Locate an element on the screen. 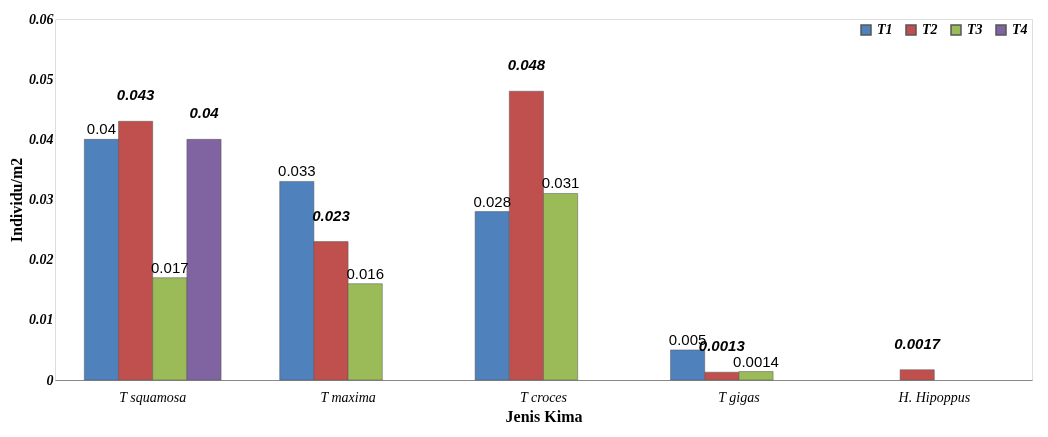 This screenshot has width=1048, height=437. legend-label: T3 is located at coordinates (975, 29).